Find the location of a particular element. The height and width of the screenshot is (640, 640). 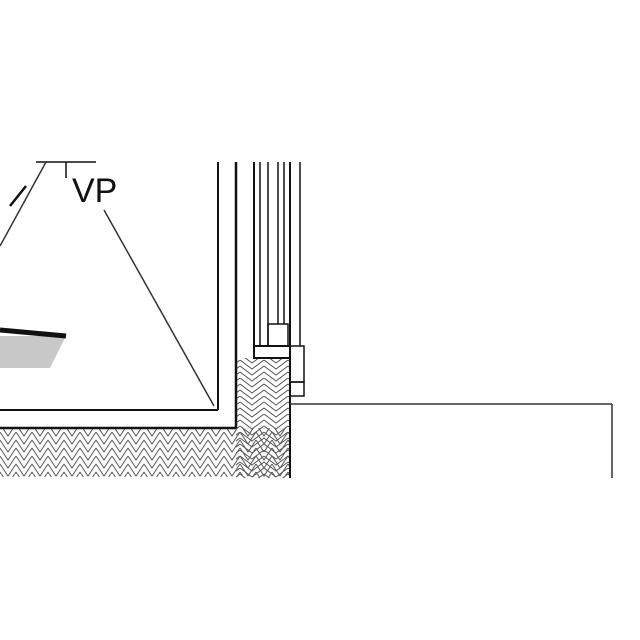

object-silhouette is located at coordinates (33, 347).